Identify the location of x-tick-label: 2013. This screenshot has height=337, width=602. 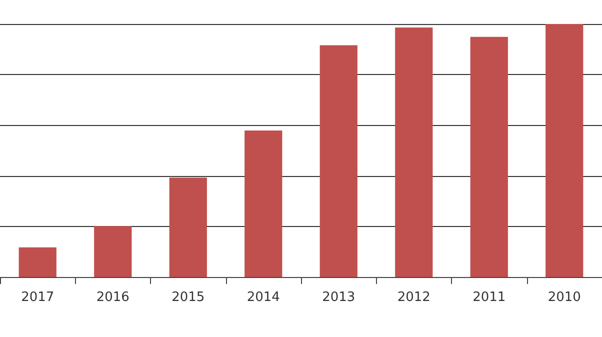
(339, 297).